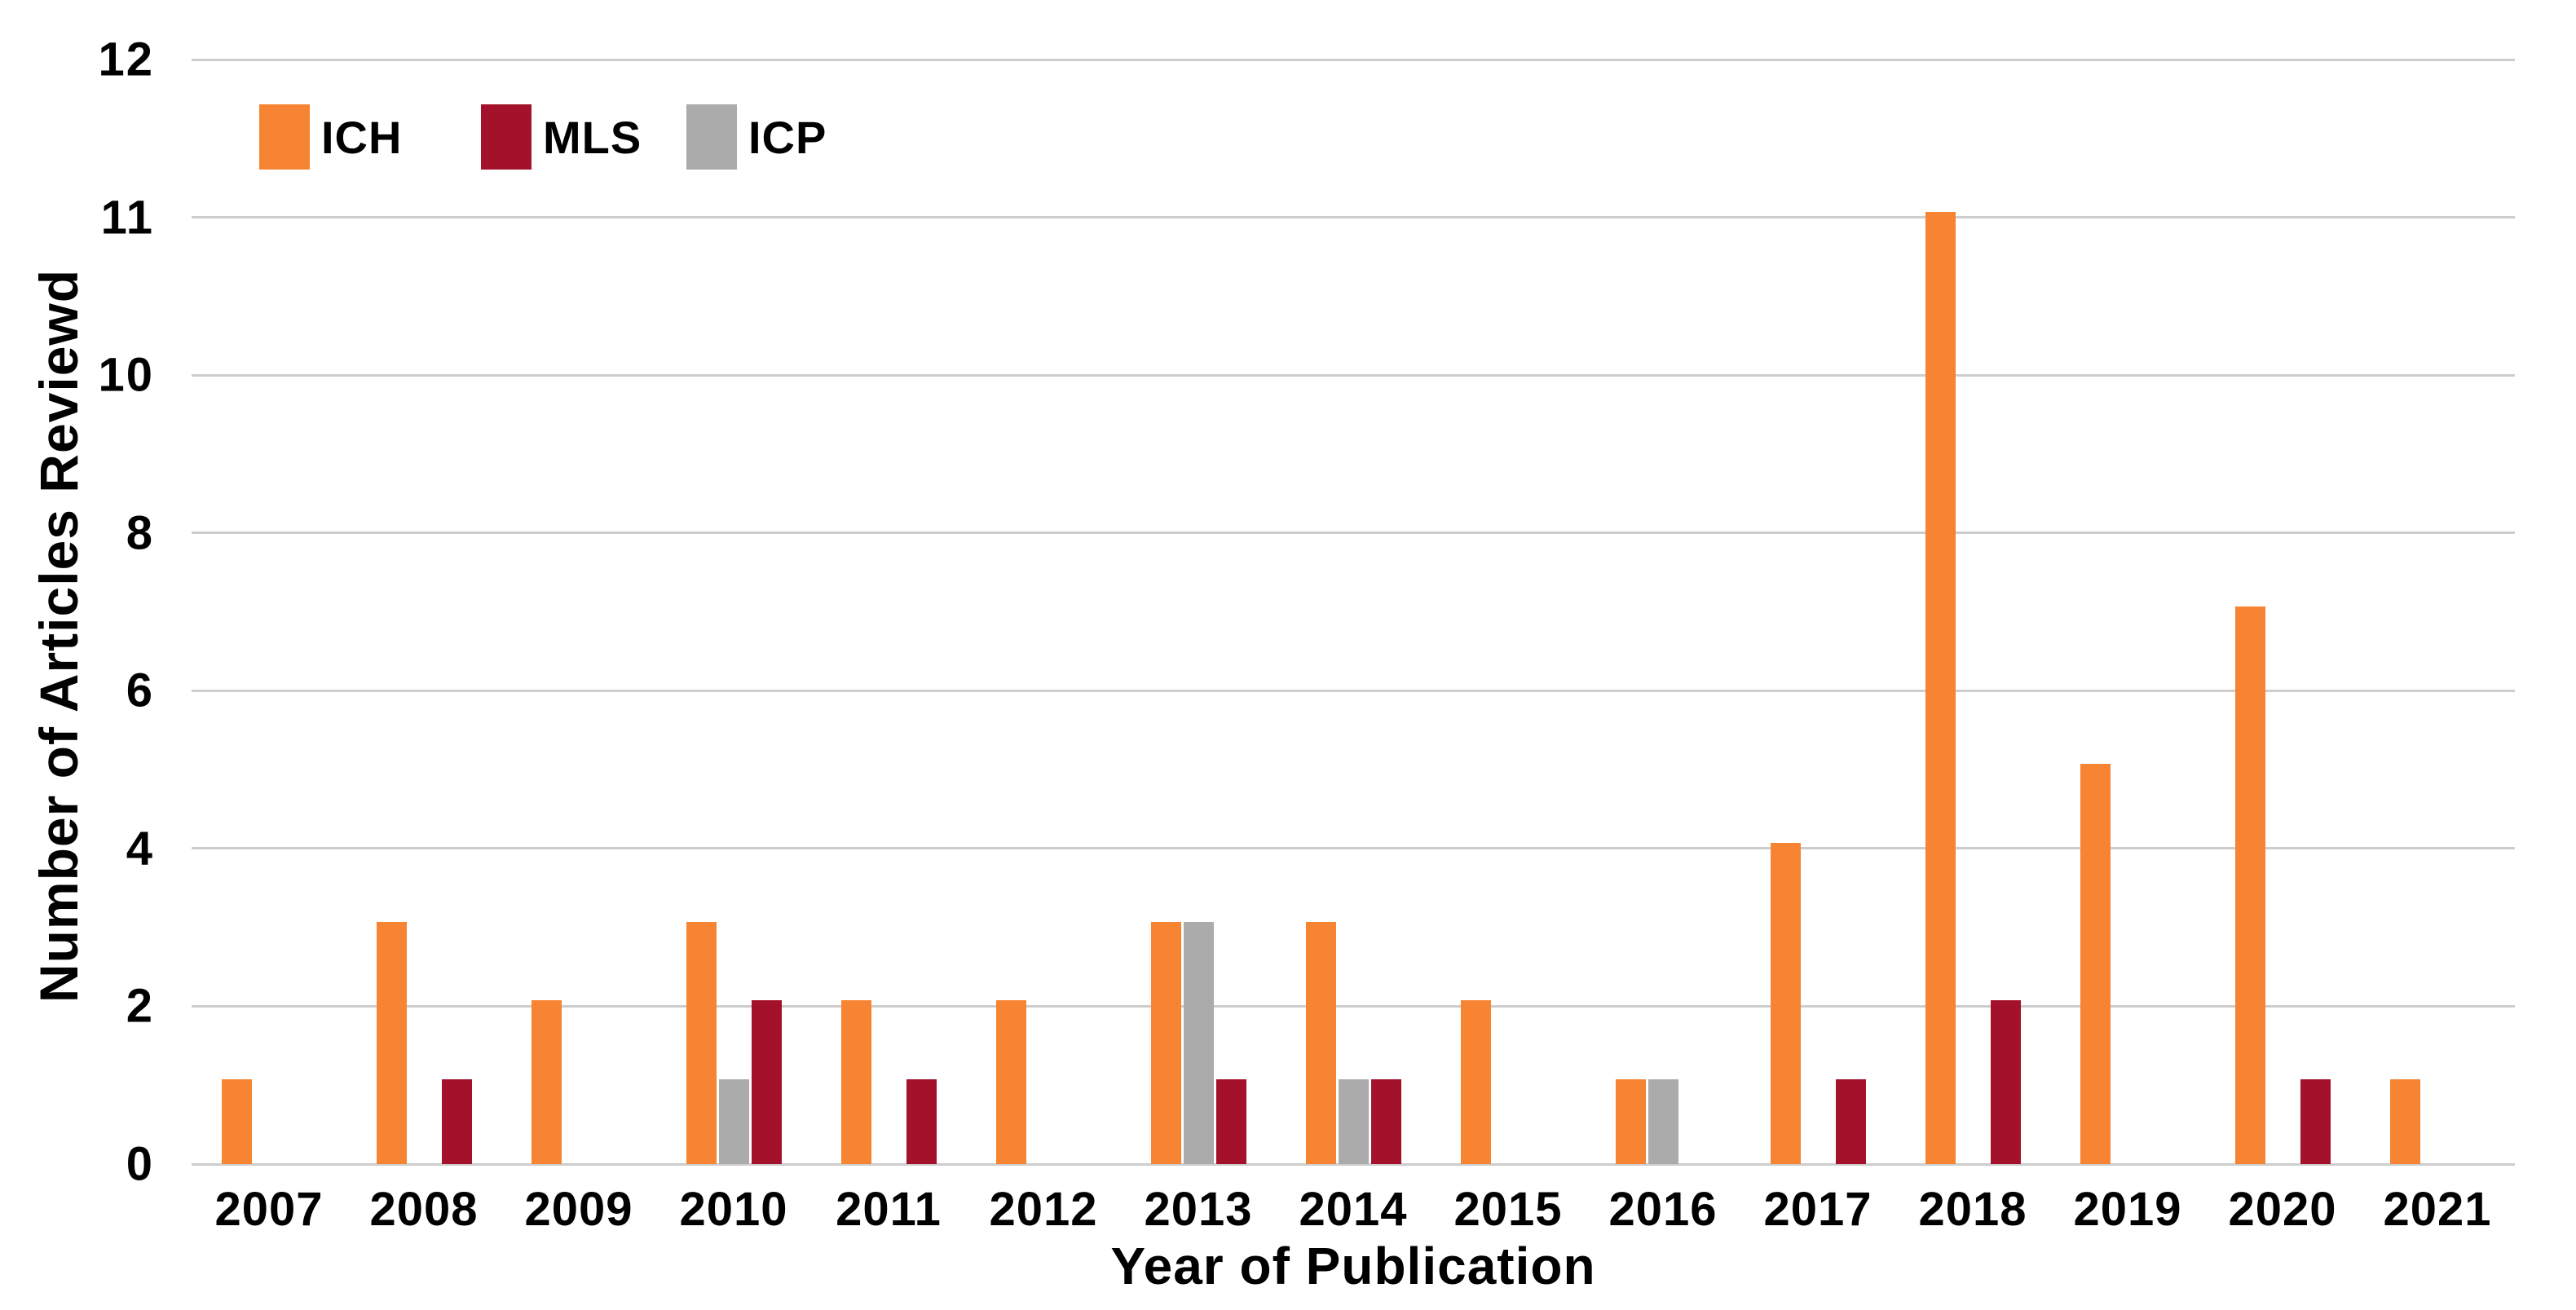  What do you see at coordinates (766, 1082) in the screenshot?
I see `bar-mls-2010` at bounding box center [766, 1082].